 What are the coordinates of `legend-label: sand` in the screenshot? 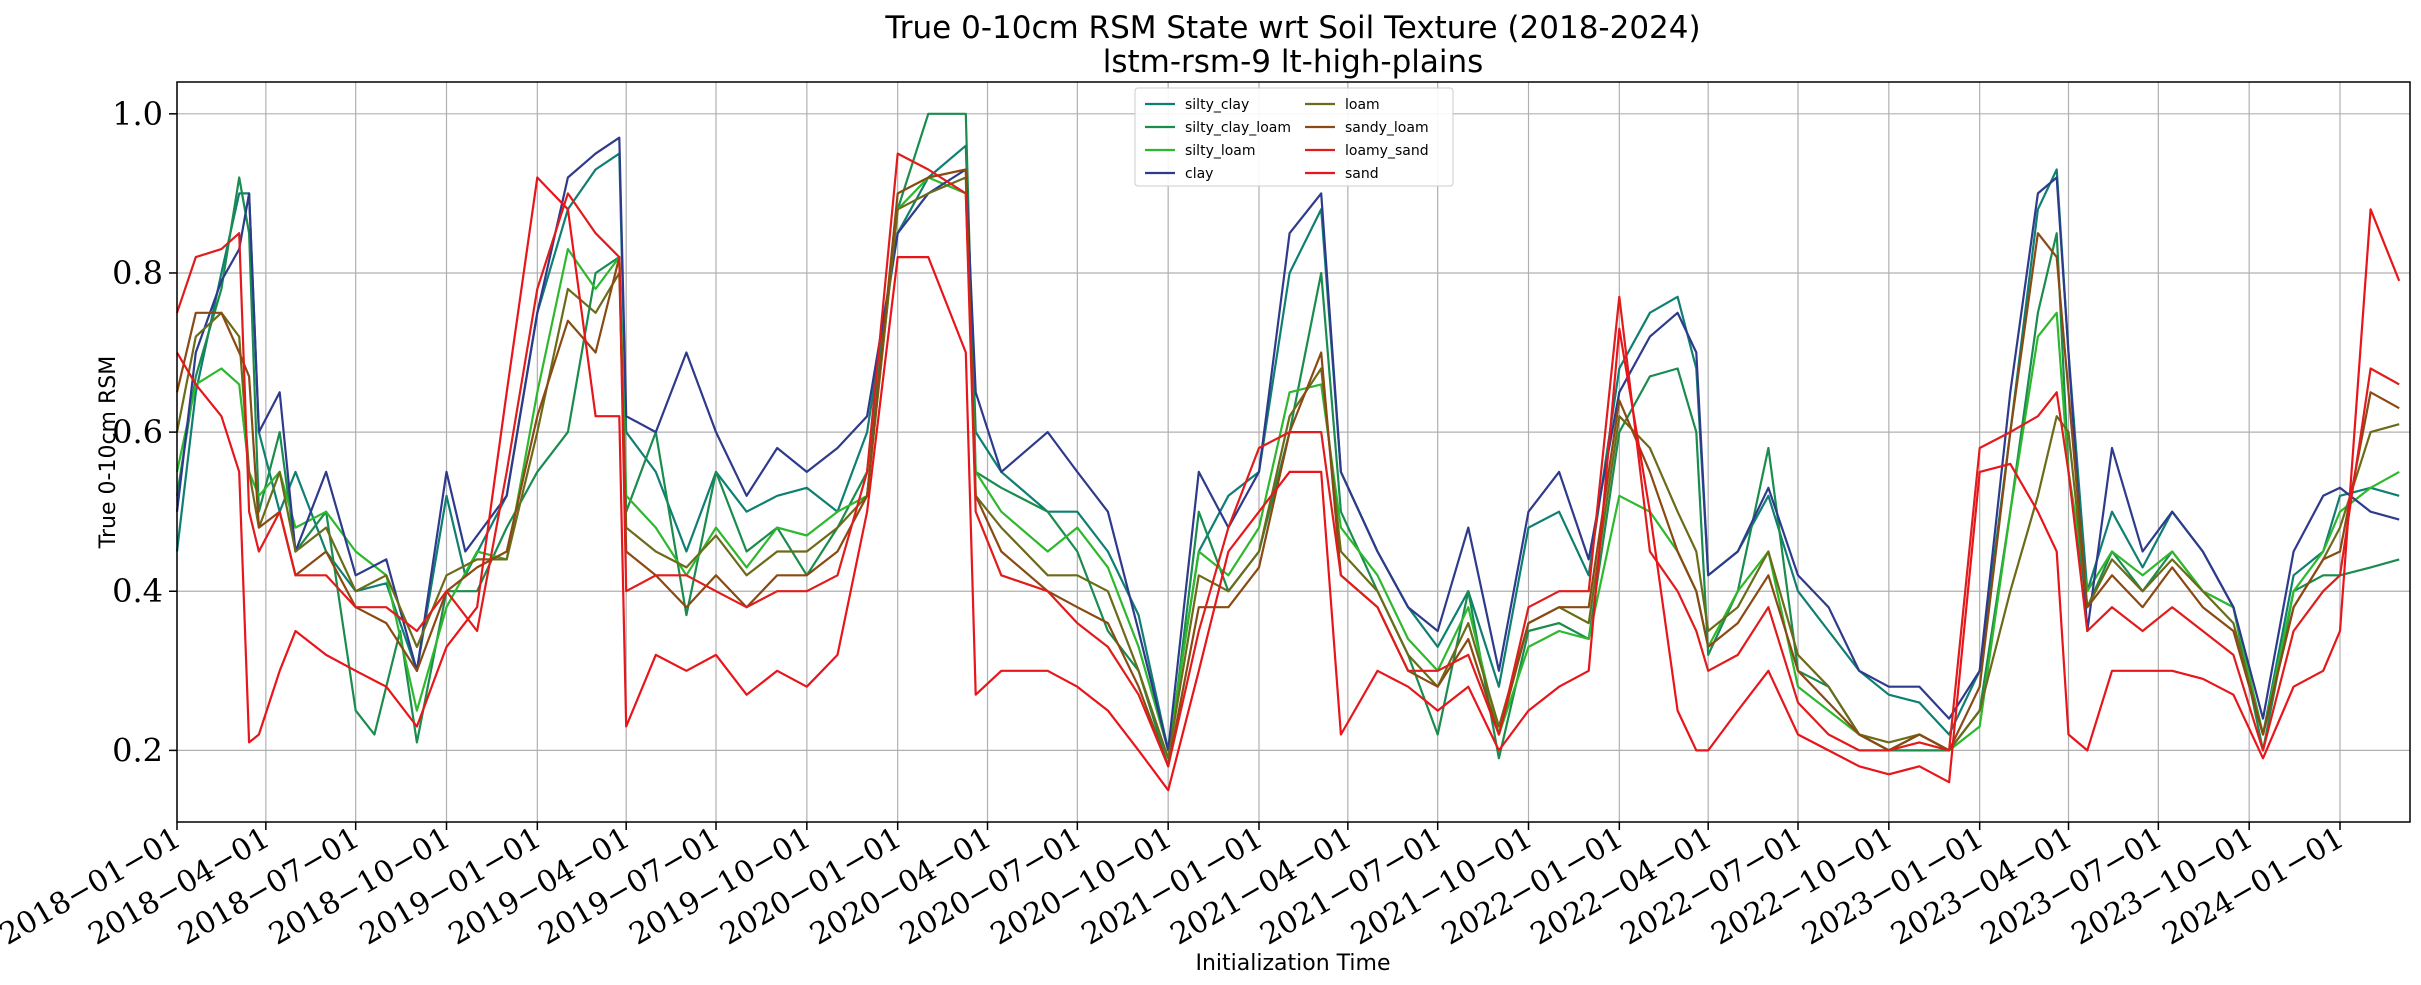 It's located at (1362, 174).